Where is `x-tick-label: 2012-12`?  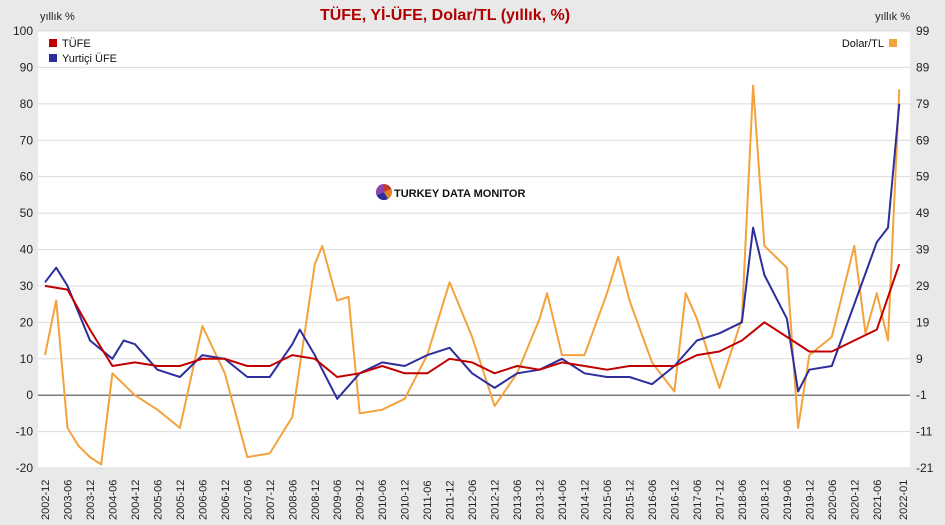 x-tick-label: 2012-12 is located at coordinates (496, 500).